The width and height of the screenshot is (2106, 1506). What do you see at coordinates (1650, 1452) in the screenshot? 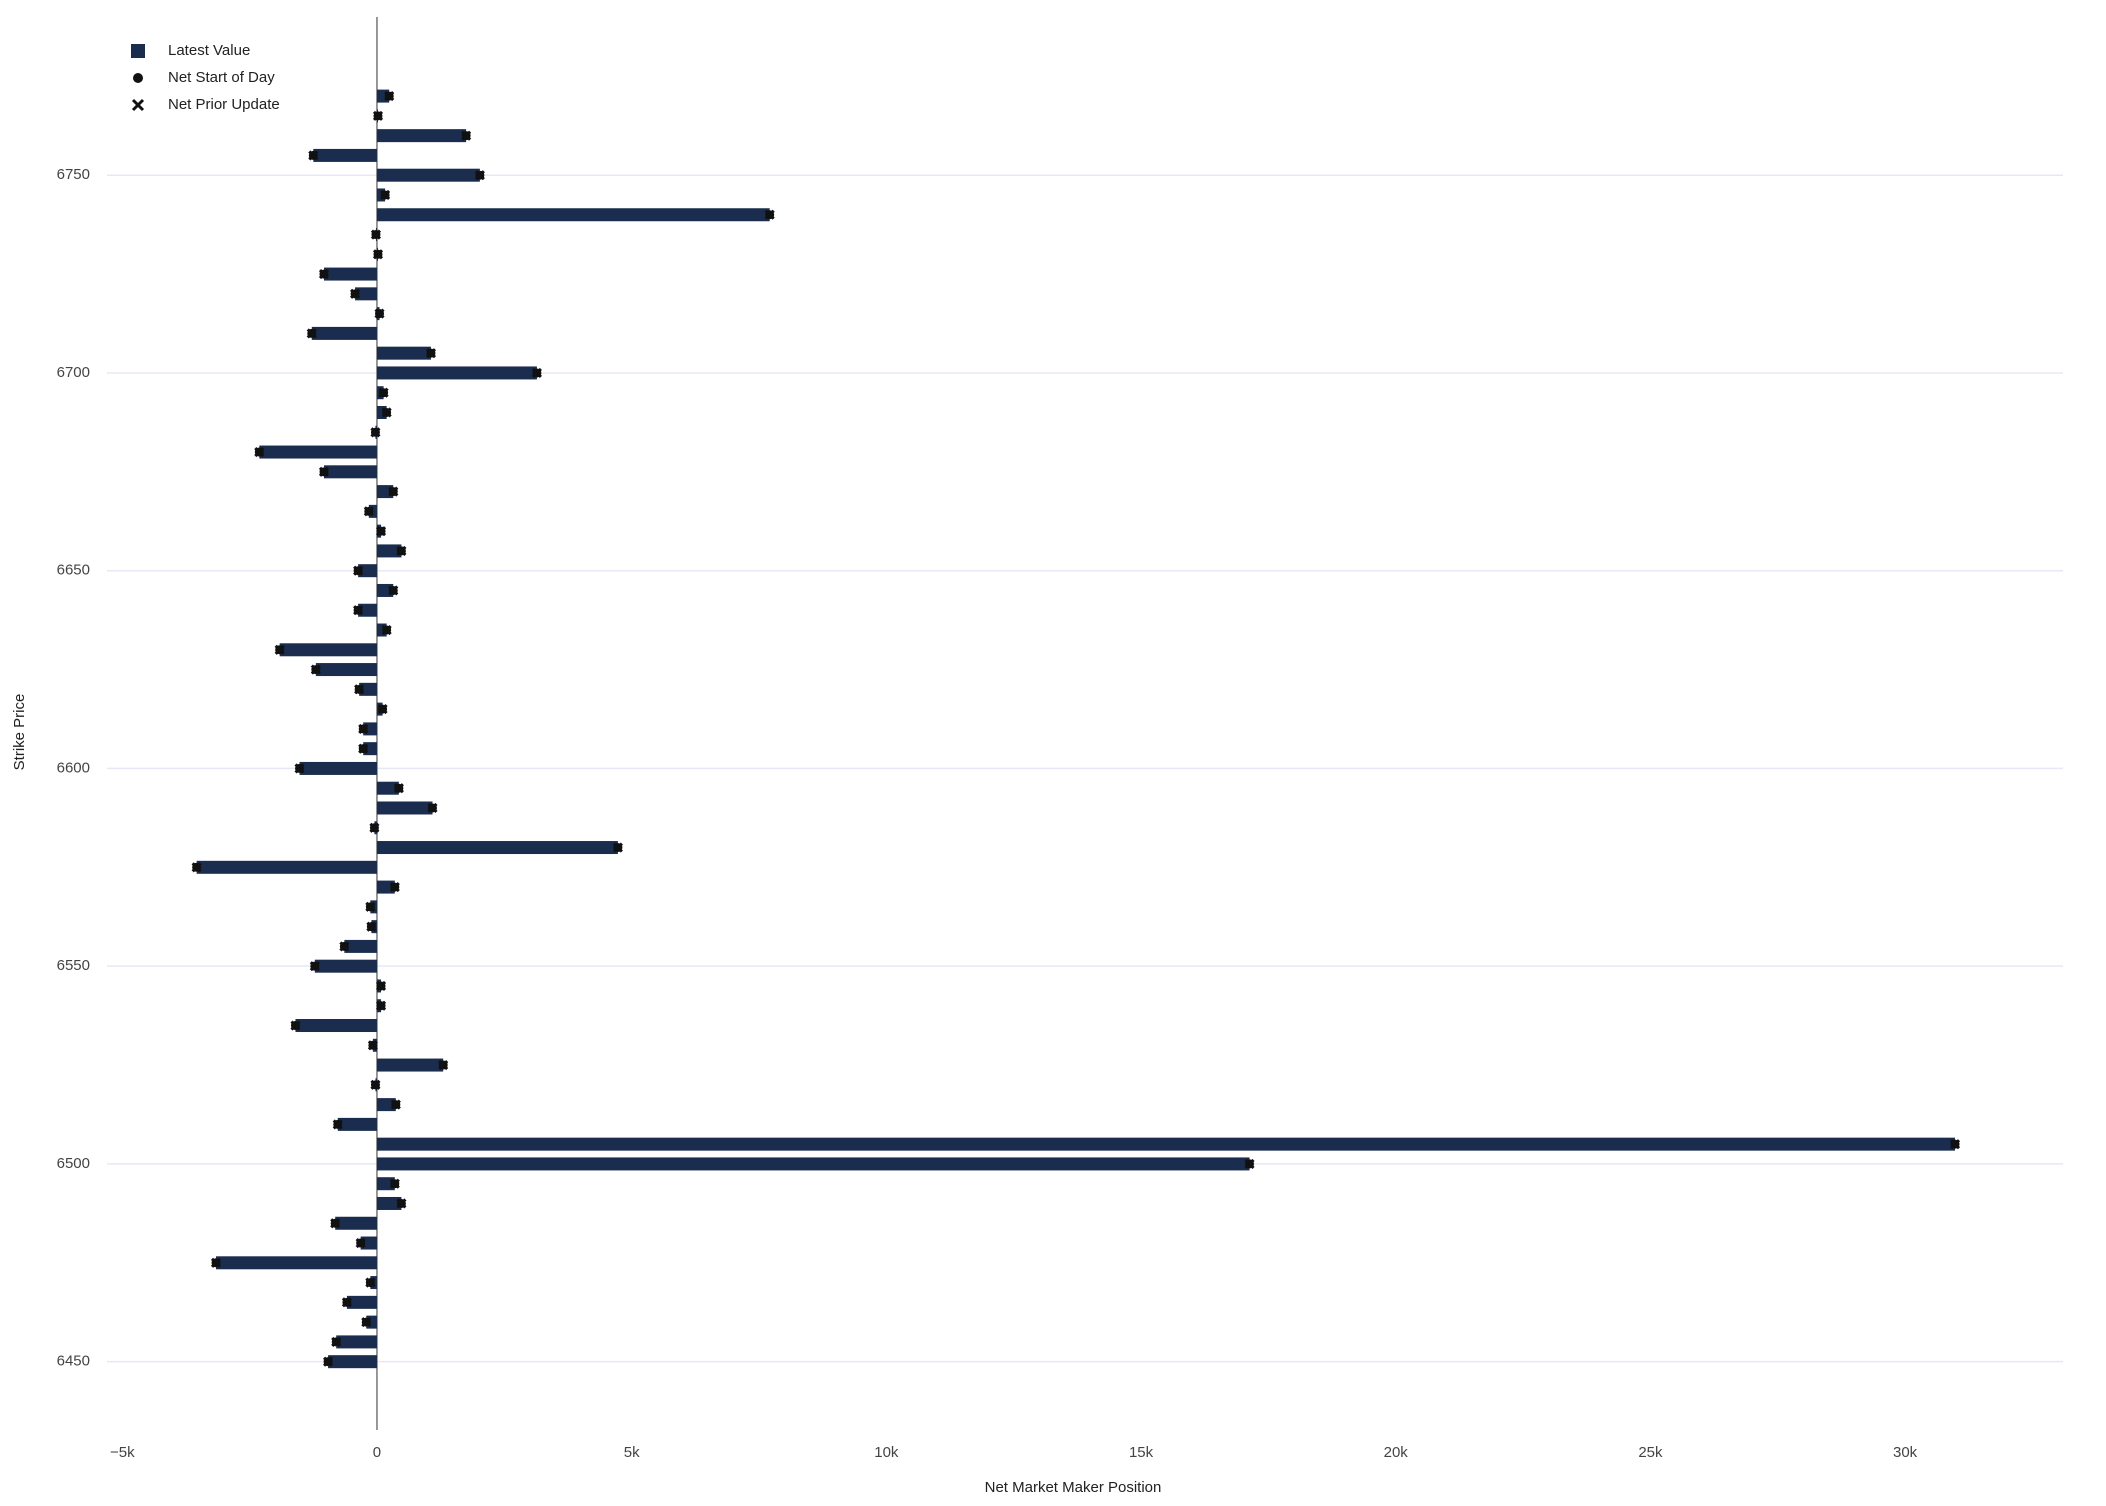
I see `x-tick-label: 25k` at bounding box center [1650, 1452].